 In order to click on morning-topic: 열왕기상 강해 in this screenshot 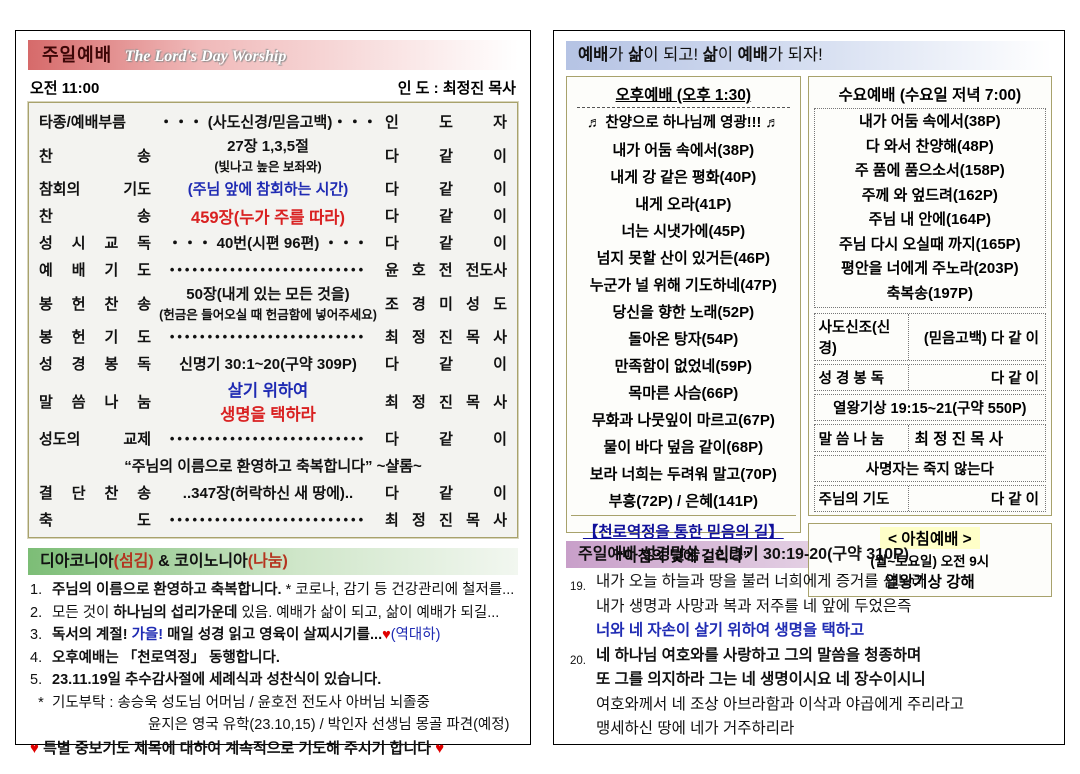, I will do `click(929, 582)`.